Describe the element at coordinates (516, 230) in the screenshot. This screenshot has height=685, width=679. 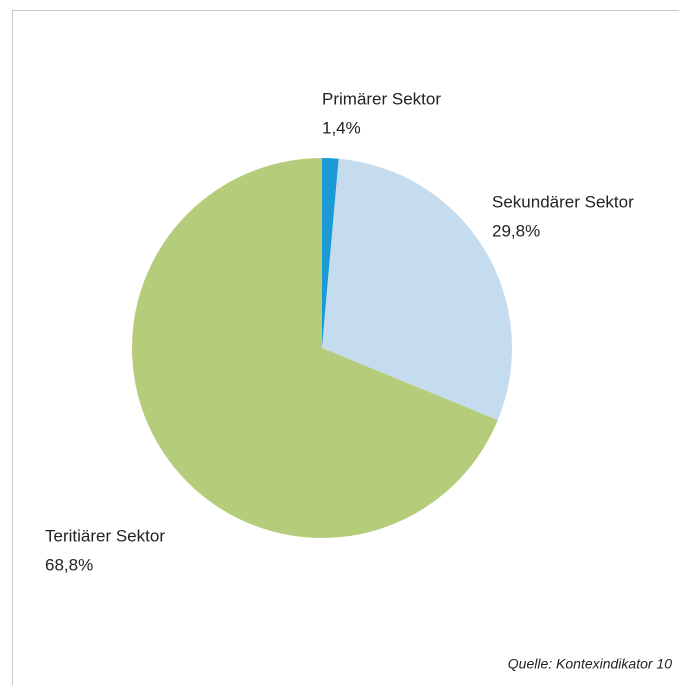
I see `slice-value-label: 29,8%` at that location.